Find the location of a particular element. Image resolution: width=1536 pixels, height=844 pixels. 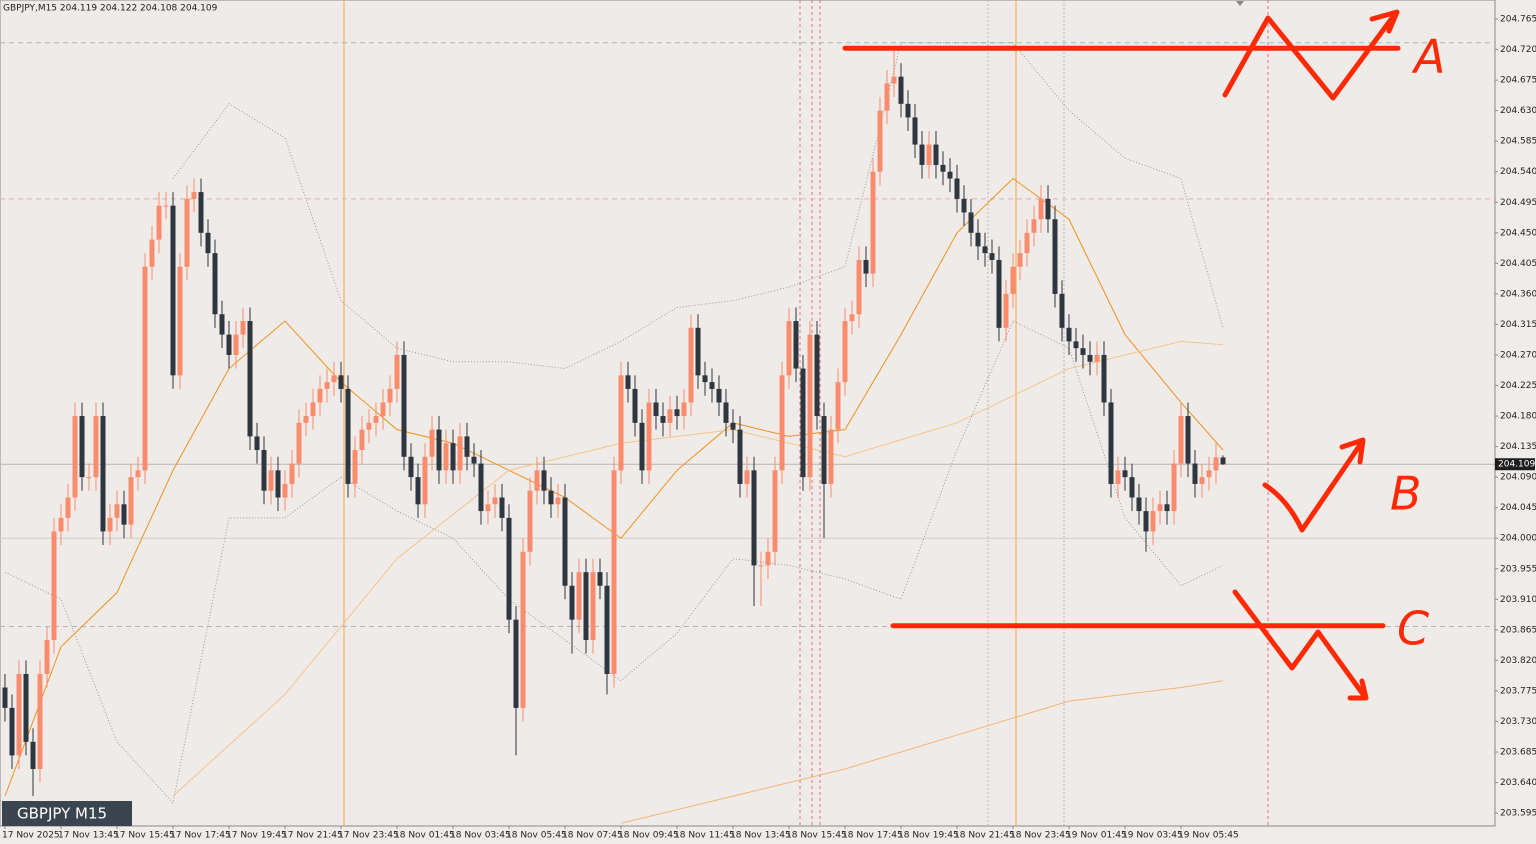

annotation: B is located at coordinates (1406, 494).